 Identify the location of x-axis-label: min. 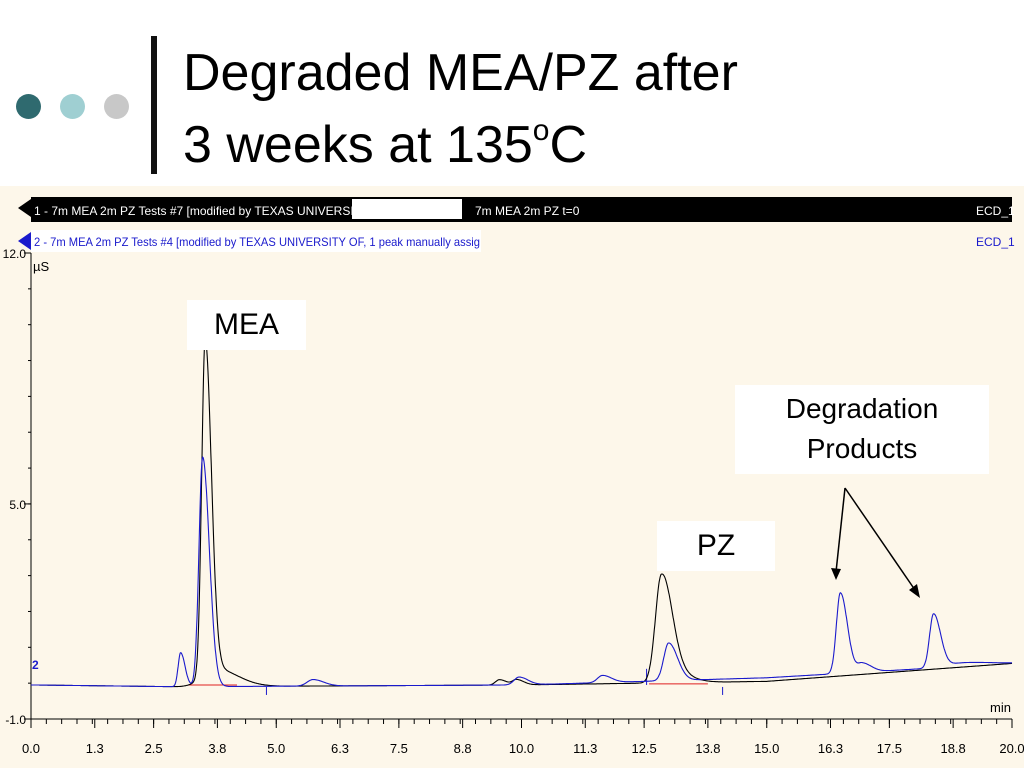
(1000, 707).